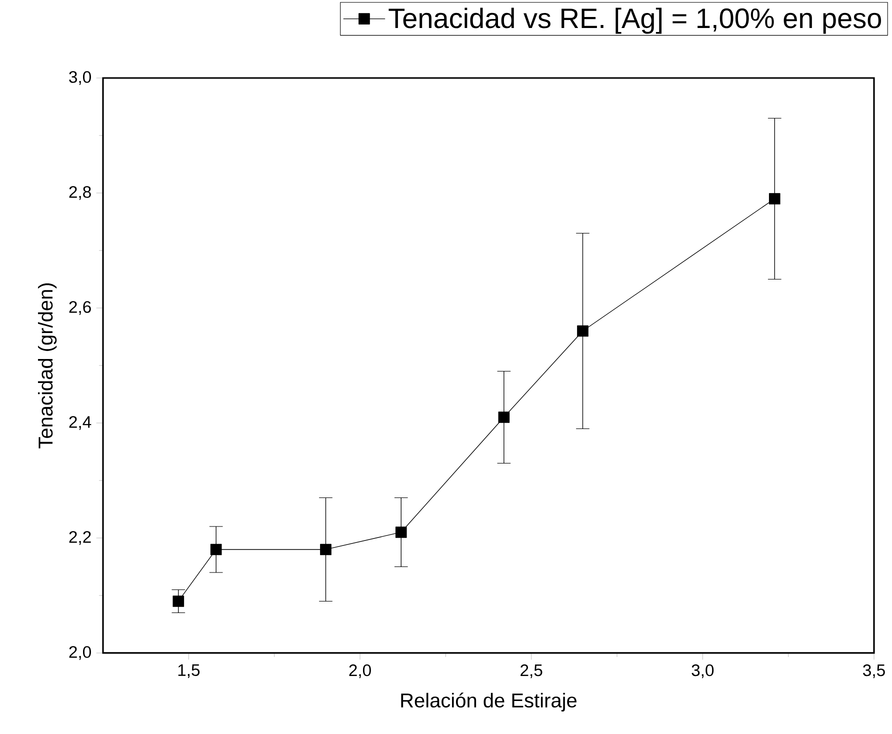  I want to click on x-tick-label: 3,0, so click(703, 671).